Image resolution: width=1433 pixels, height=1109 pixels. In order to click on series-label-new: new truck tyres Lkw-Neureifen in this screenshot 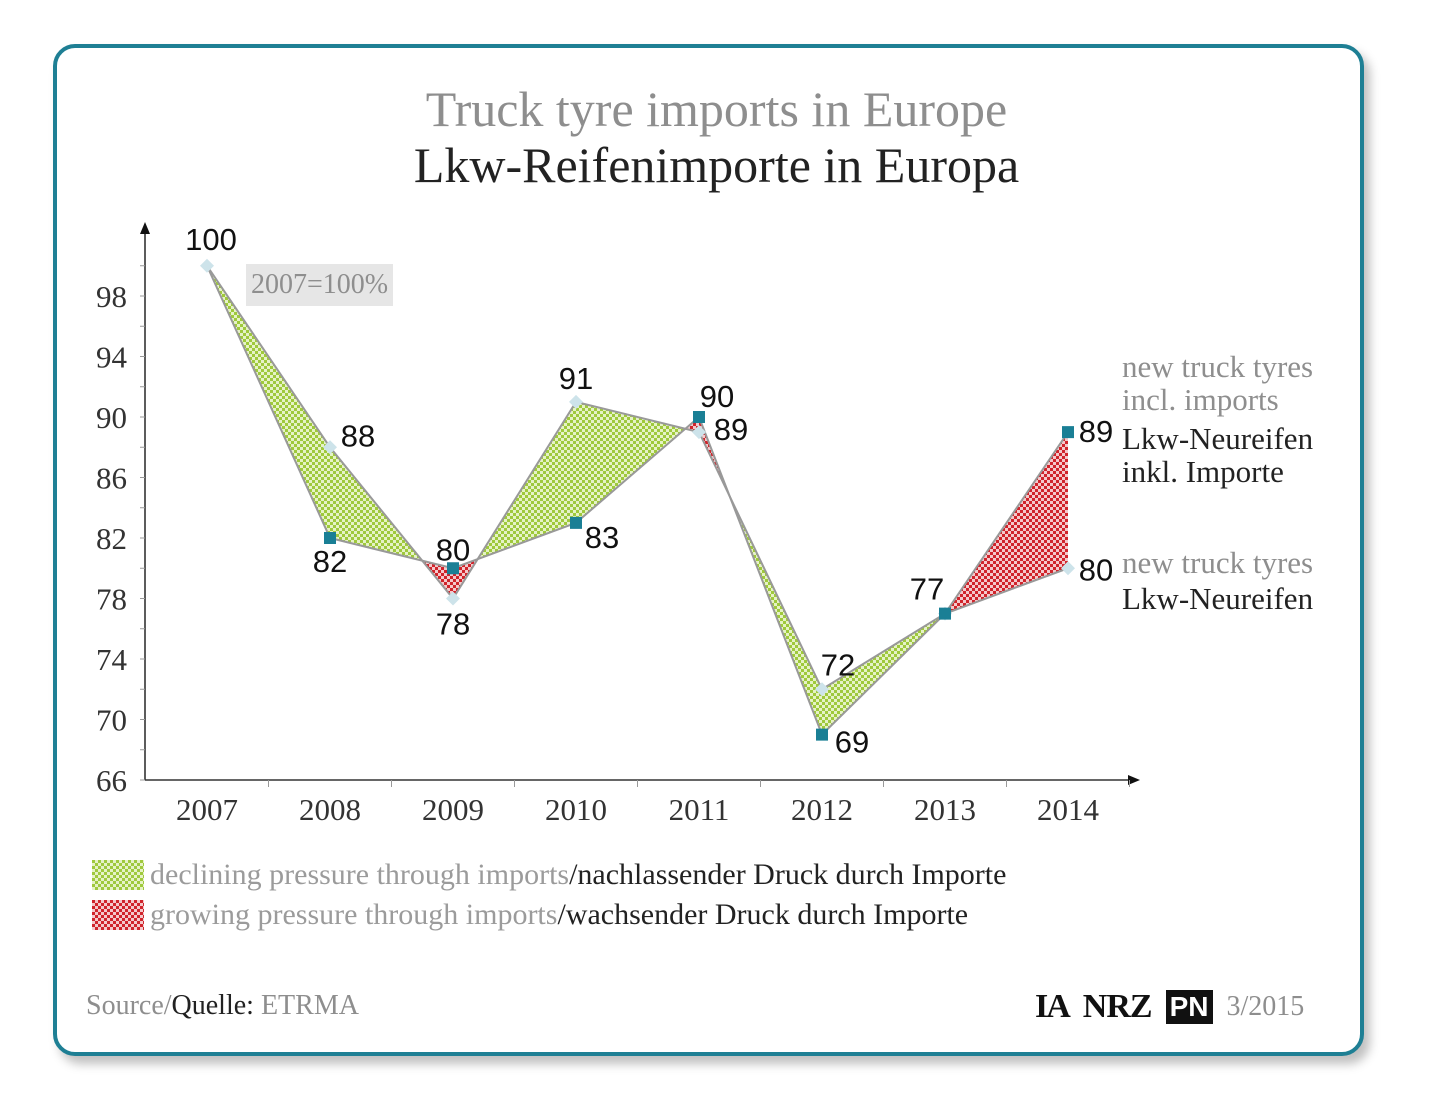, I will do `click(1217, 580)`.